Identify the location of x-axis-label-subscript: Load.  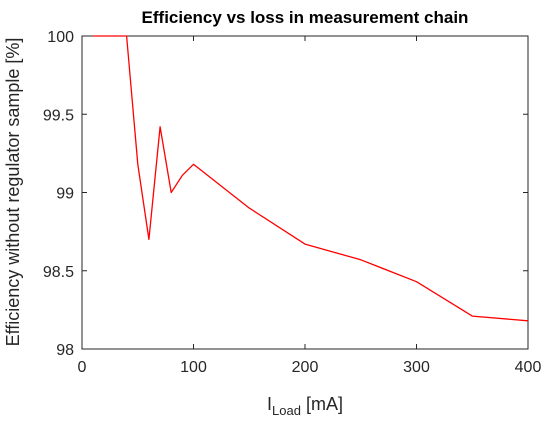
(286, 410).